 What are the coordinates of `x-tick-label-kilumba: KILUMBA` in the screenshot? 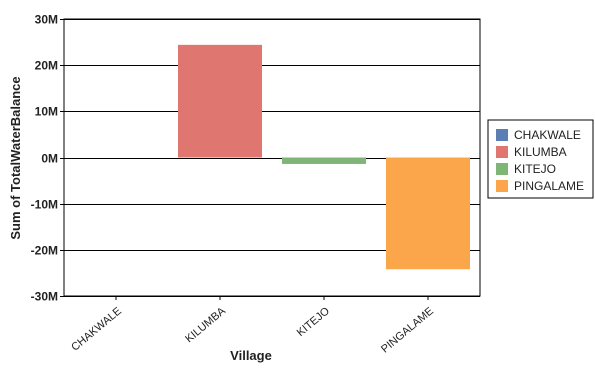 It's located at (205, 325).